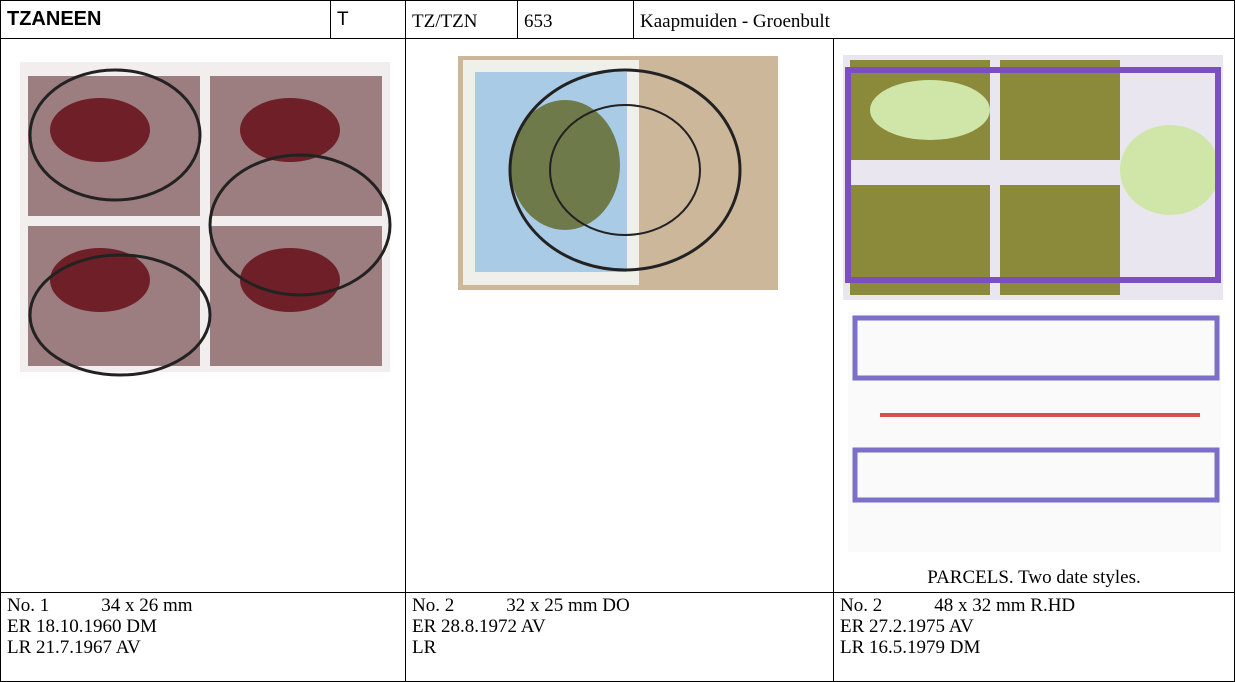 The width and height of the screenshot is (1235, 682). Describe the element at coordinates (907, 626) in the screenshot. I see `entry-er: ER 27.2.1975 AV` at that location.